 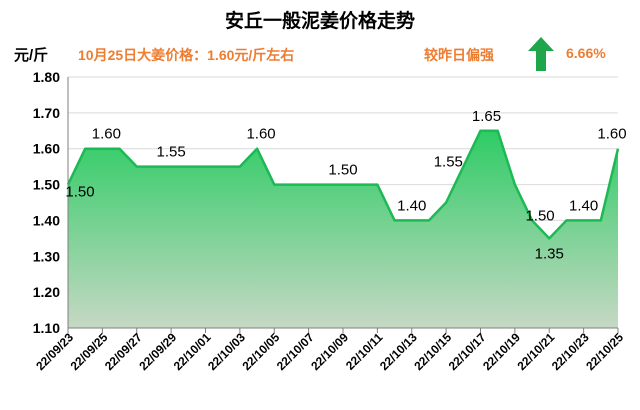 What do you see at coordinates (46, 185) in the screenshot?
I see `y-tick-label: 1.50` at bounding box center [46, 185].